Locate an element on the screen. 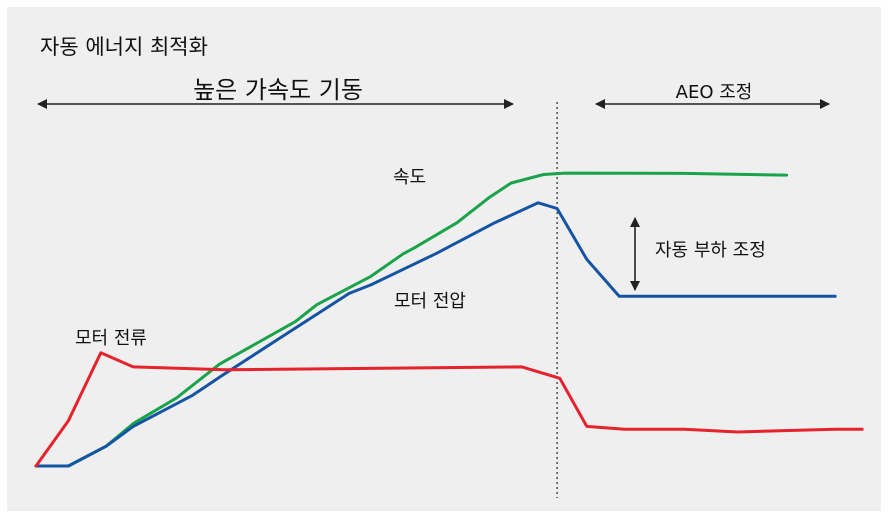 The width and height of the screenshot is (888, 518). voltage-series-label: 모터 전압 is located at coordinates (430, 301).